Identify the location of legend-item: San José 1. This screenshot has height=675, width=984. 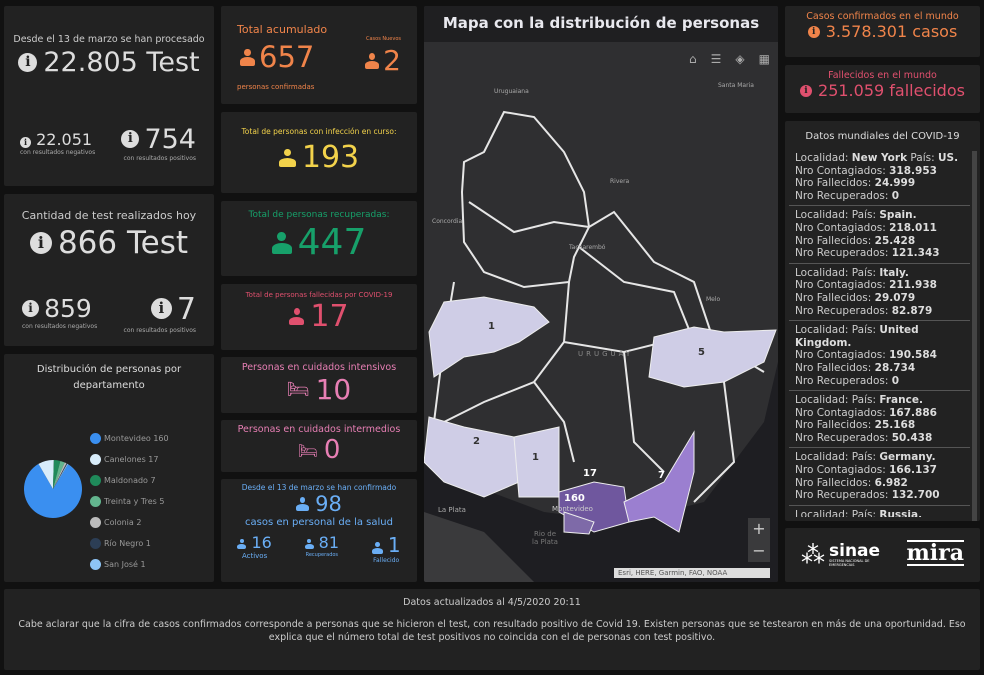
(129, 564).